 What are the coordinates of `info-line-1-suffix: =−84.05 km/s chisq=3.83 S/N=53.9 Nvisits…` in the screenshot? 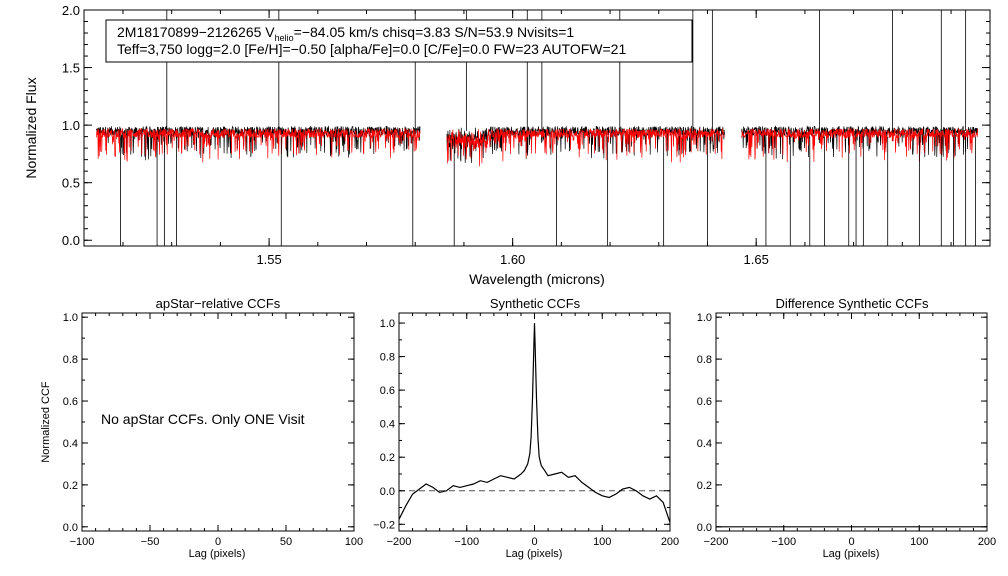 It's located at (434, 32).